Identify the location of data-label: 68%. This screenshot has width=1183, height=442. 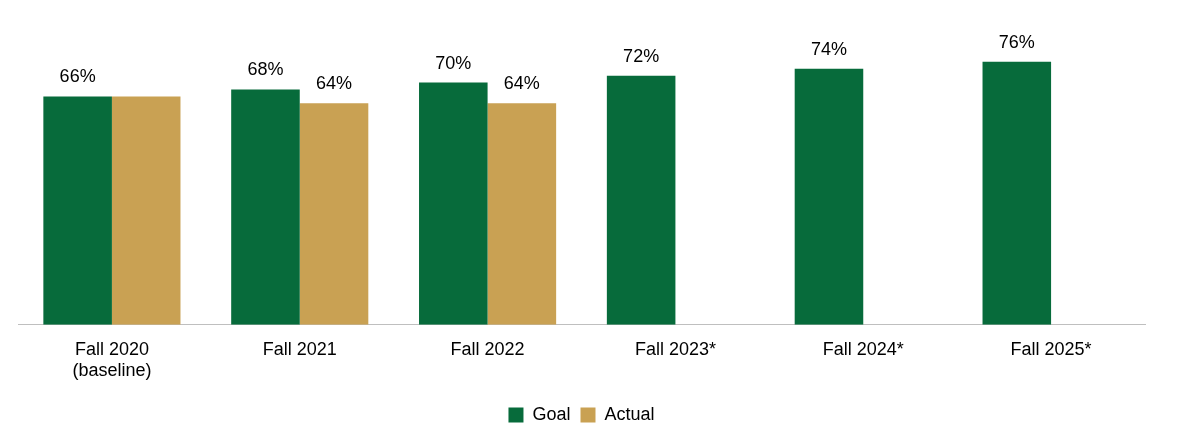
(265, 69).